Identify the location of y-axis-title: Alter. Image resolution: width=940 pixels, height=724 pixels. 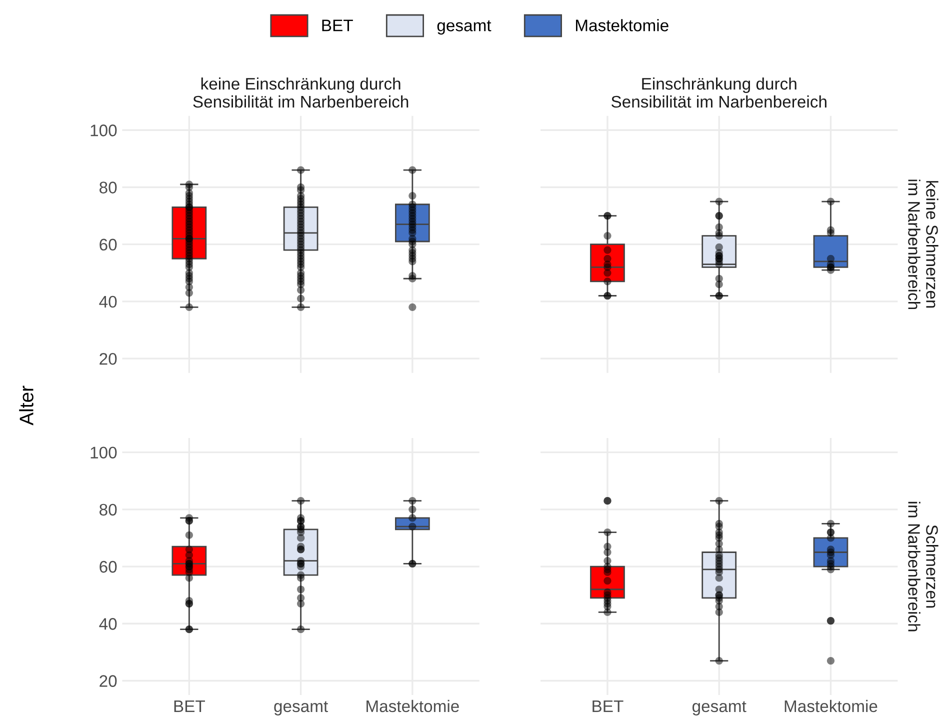
(26, 406).